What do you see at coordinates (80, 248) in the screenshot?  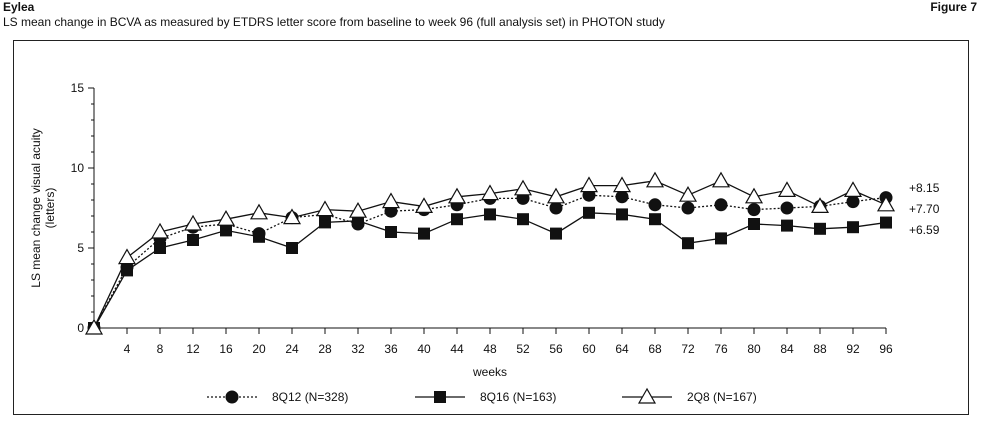 I see `y-tick-label: 5` at bounding box center [80, 248].